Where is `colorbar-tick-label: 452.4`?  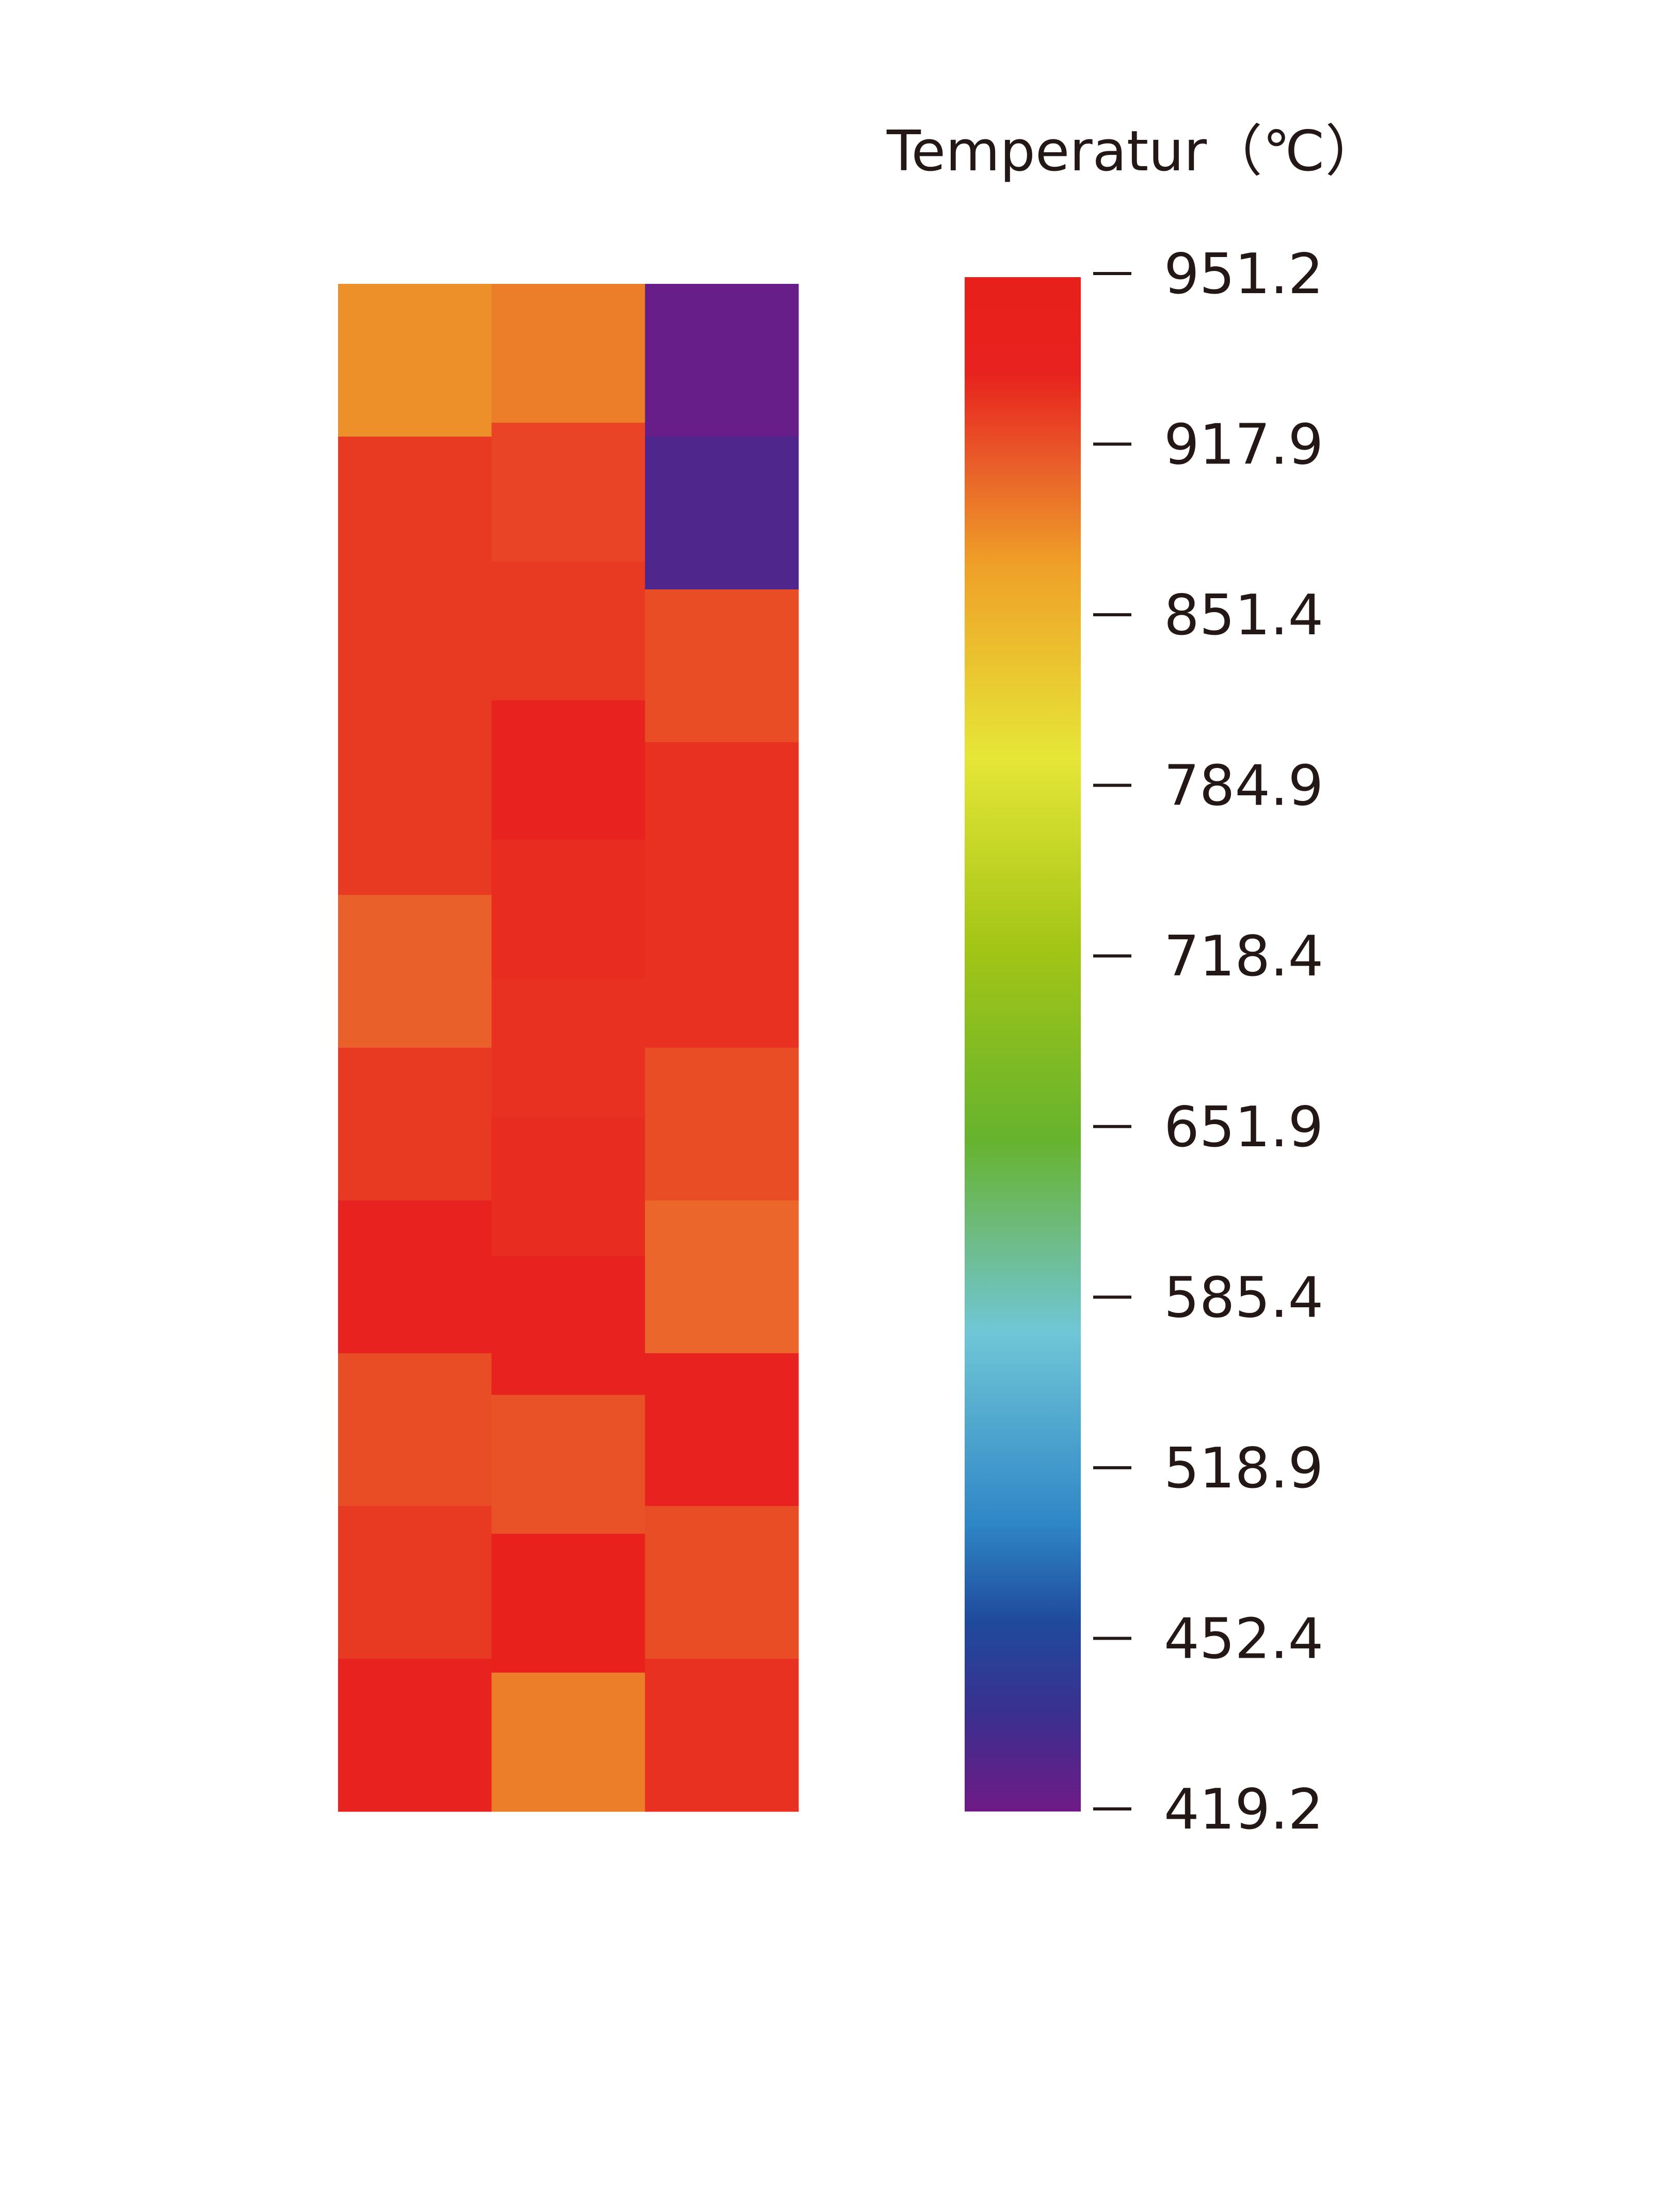 colorbar-tick-label: 452.4 is located at coordinates (1243, 1639).